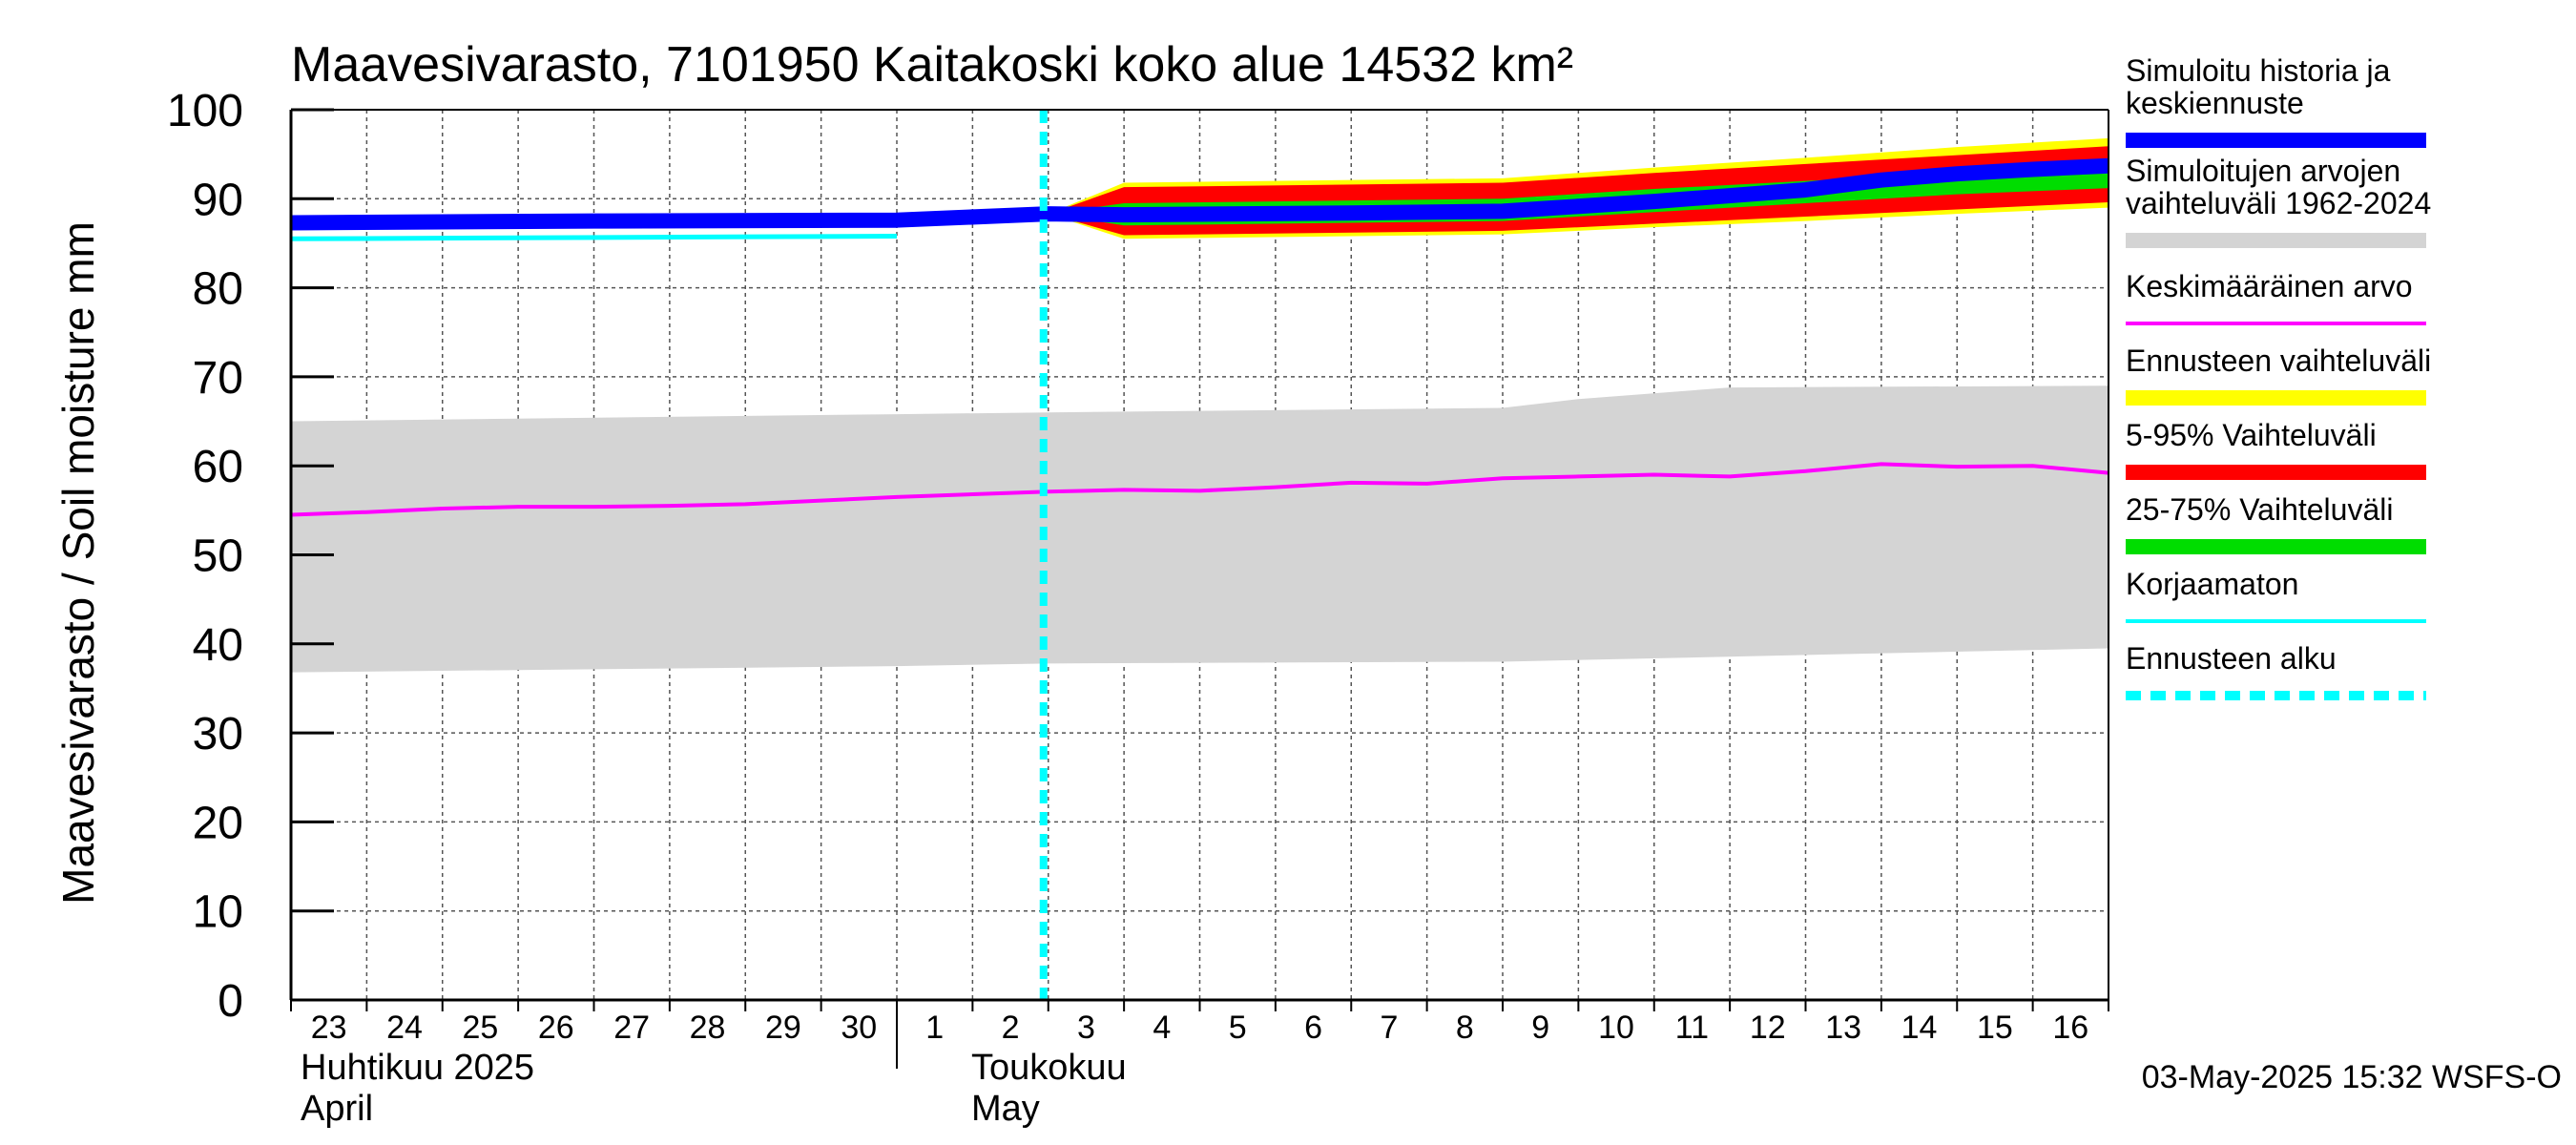 The width and height of the screenshot is (2576, 1145). Describe the element at coordinates (2215, 103) in the screenshot. I see `legend-label: keskiennuste` at that location.